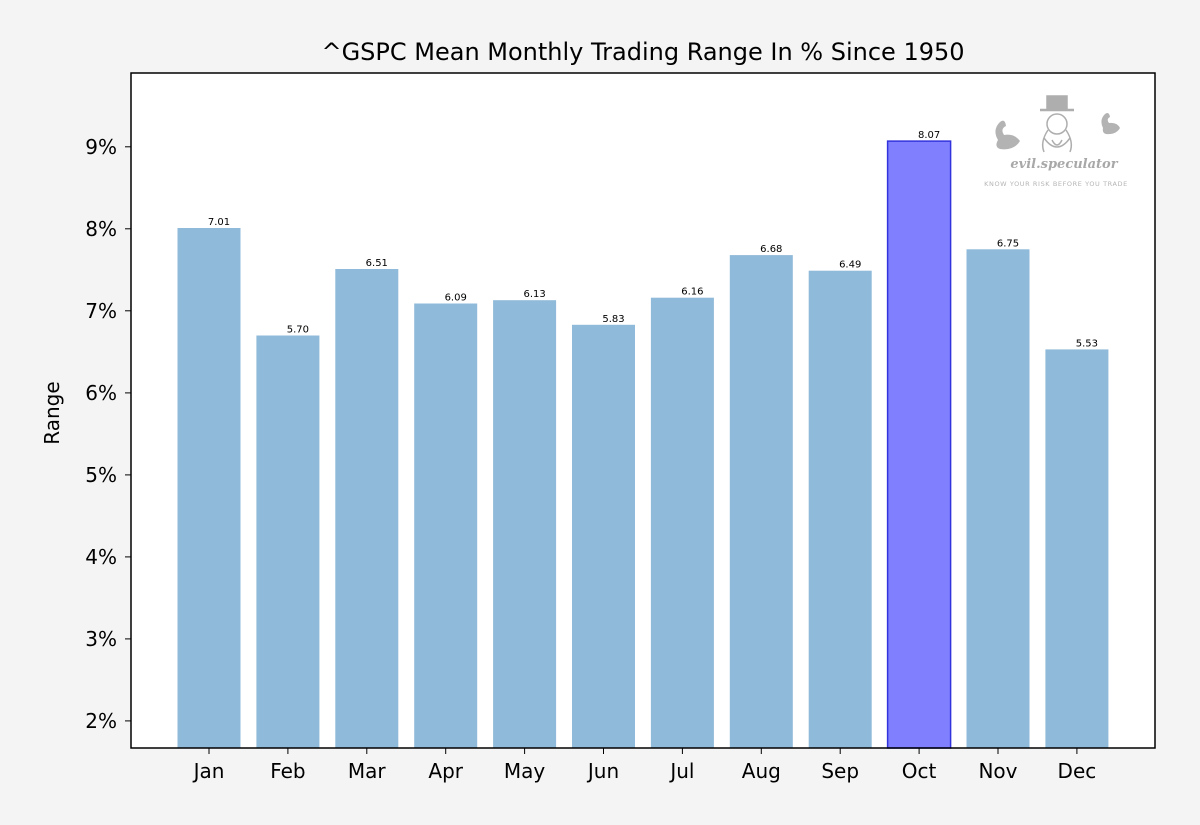 Image resolution: width=1200 pixels, height=825 pixels. I want to click on bar-may, so click(525, 524).